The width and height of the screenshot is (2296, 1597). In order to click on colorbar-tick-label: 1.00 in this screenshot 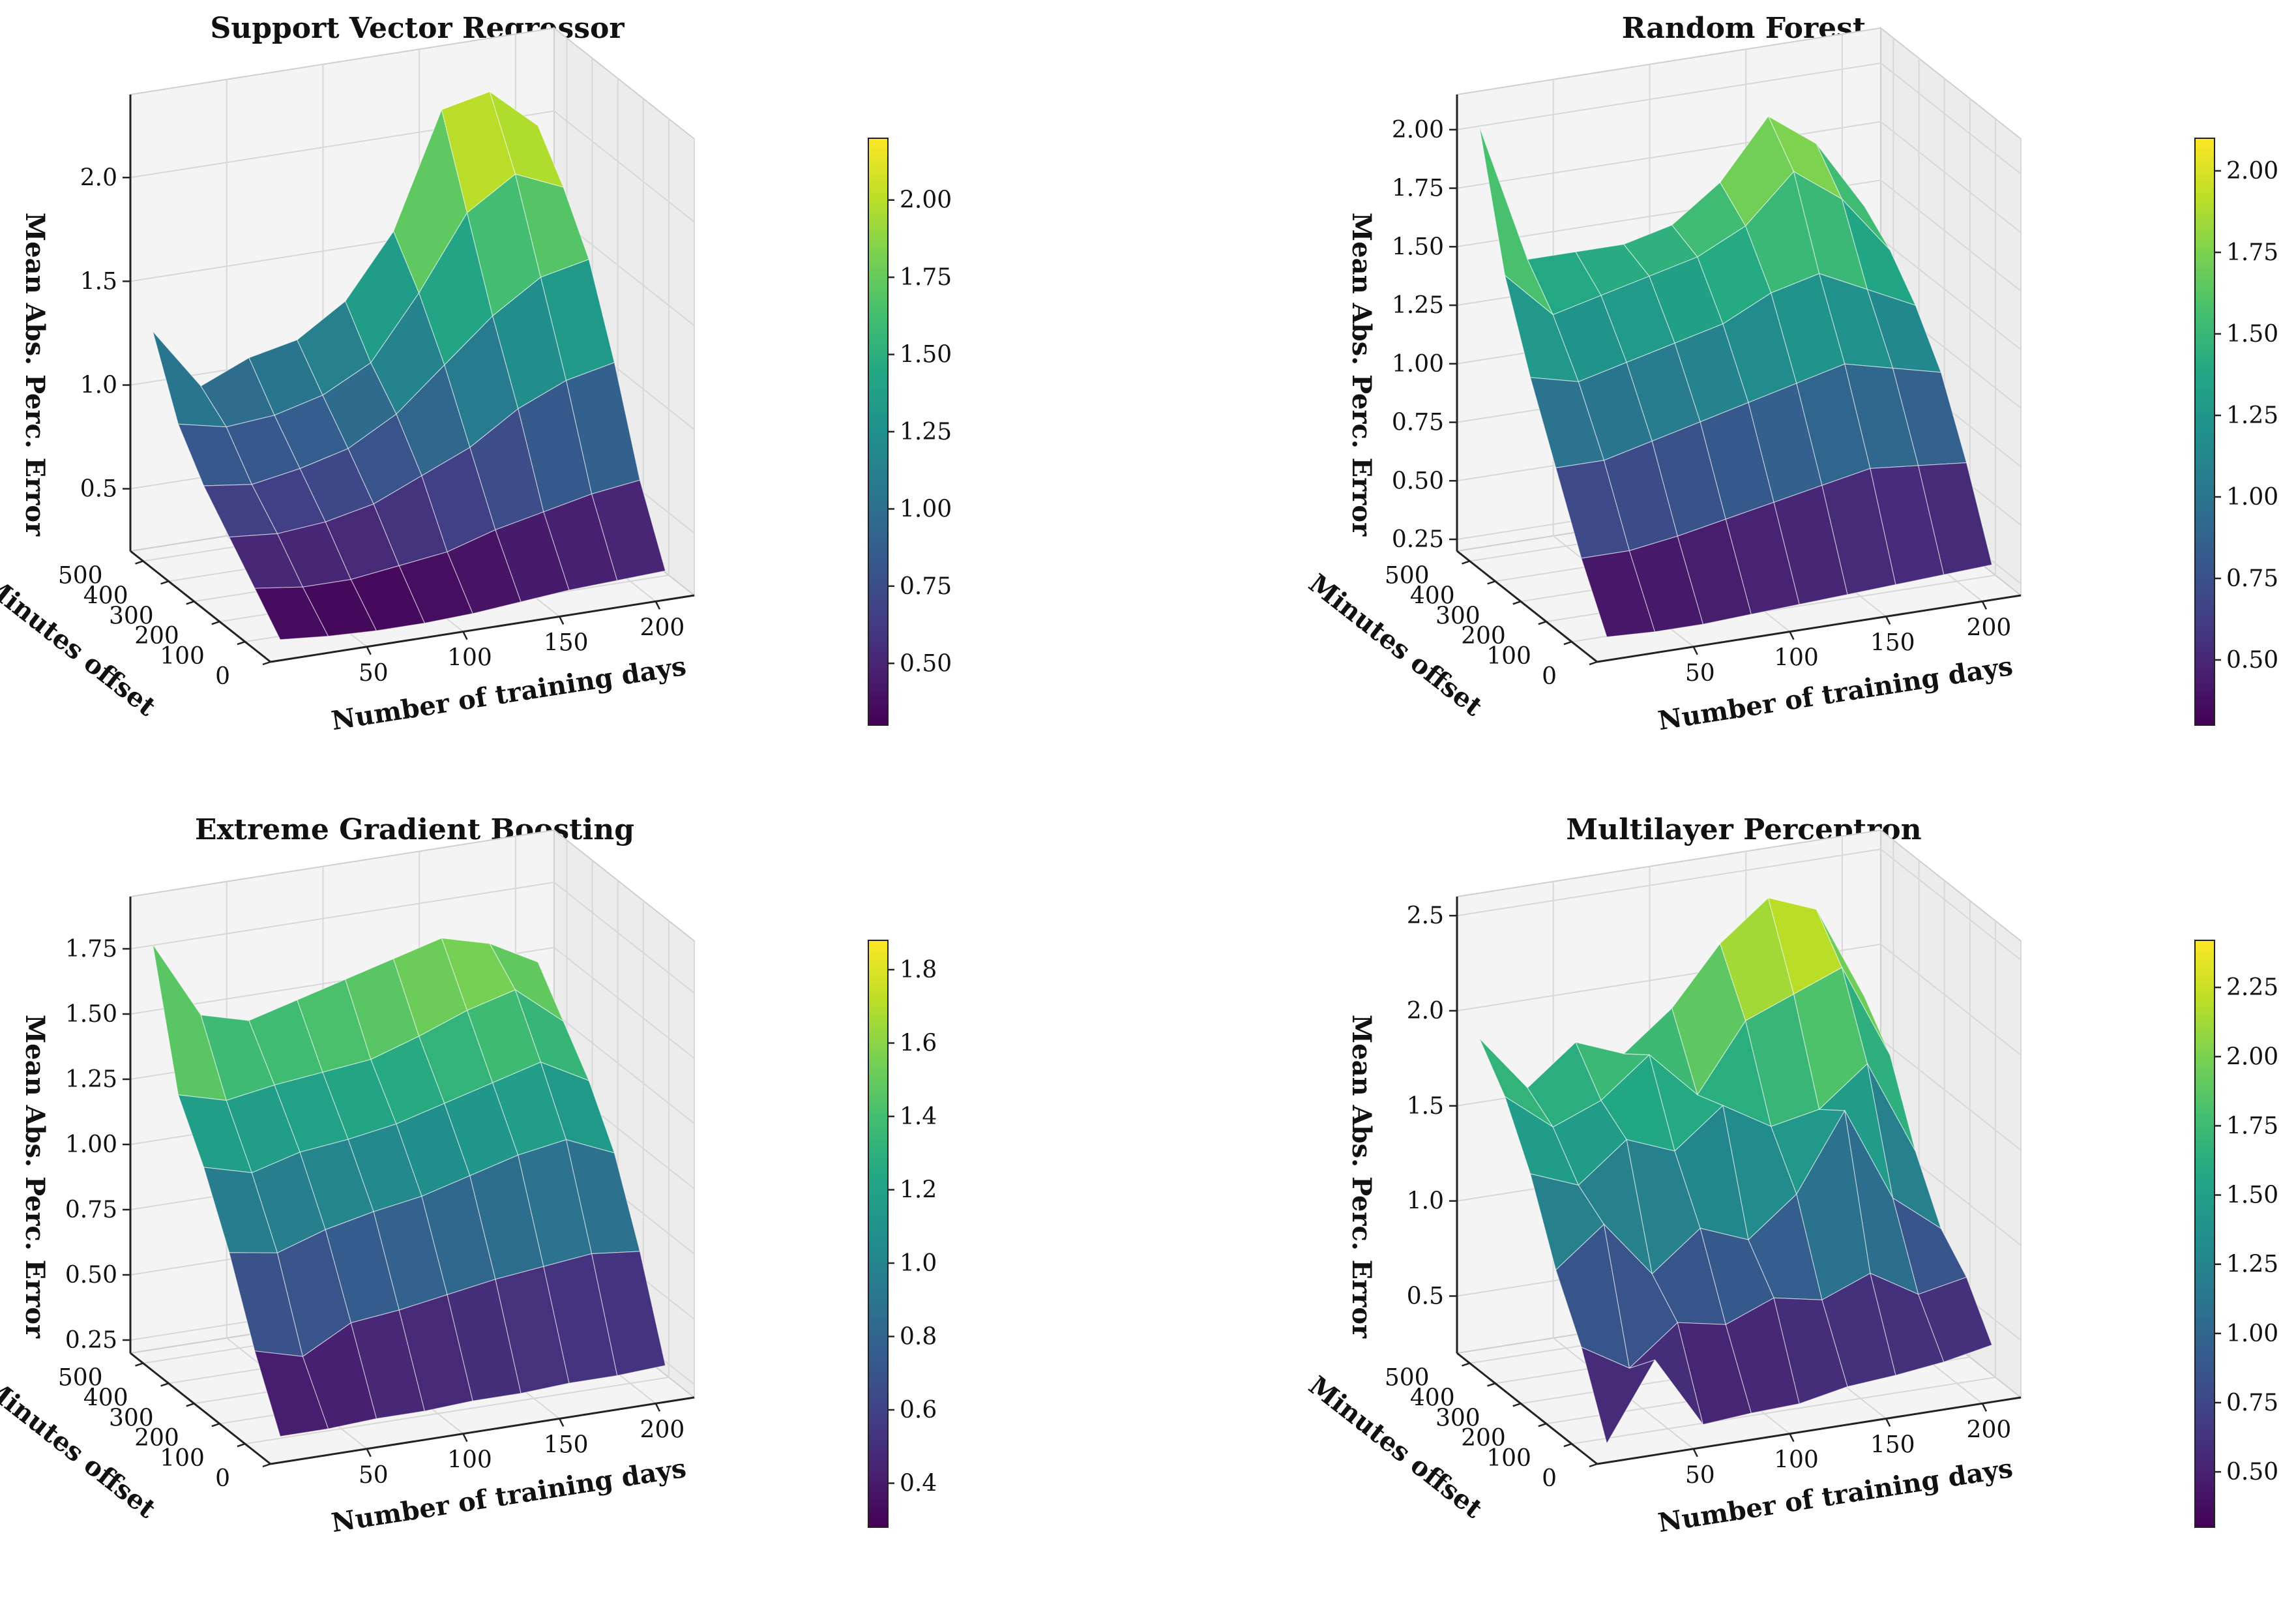, I will do `click(926, 509)`.